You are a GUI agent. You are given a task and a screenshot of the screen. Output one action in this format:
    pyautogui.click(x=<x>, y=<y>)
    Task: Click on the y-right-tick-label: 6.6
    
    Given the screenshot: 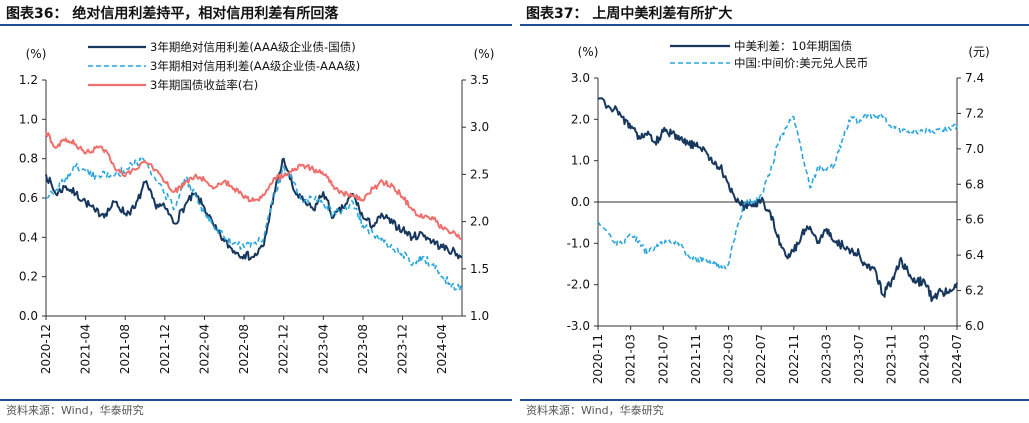 What is the action you would take?
    pyautogui.click(x=974, y=220)
    